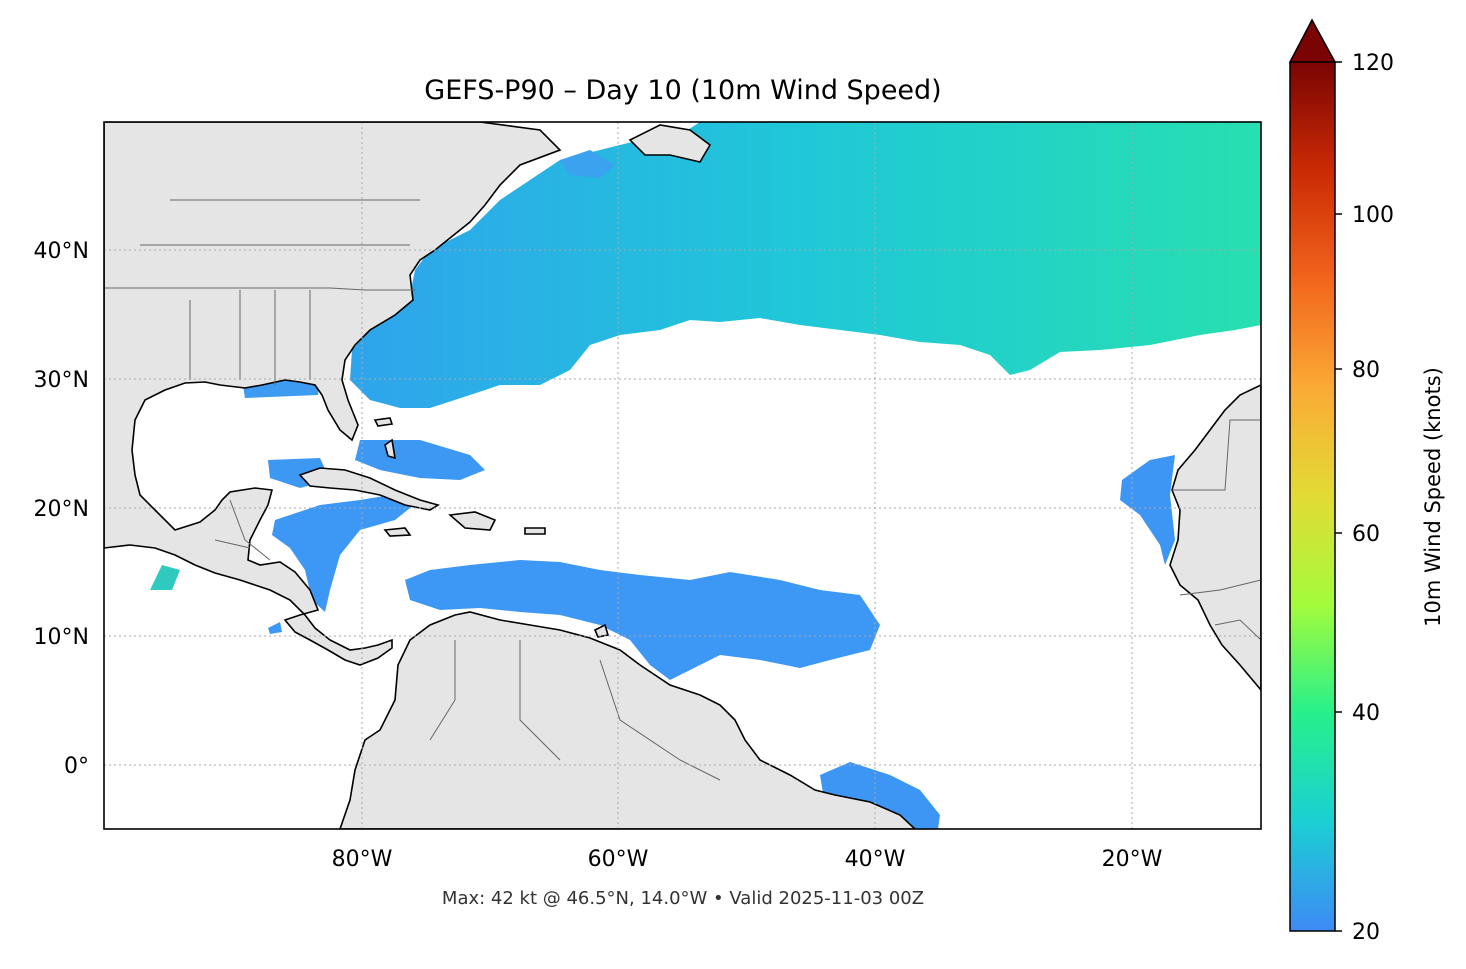 The height and width of the screenshot is (969, 1466). What do you see at coordinates (1366, 534) in the screenshot?
I see `colorbar-tick-60: 60` at bounding box center [1366, 534].